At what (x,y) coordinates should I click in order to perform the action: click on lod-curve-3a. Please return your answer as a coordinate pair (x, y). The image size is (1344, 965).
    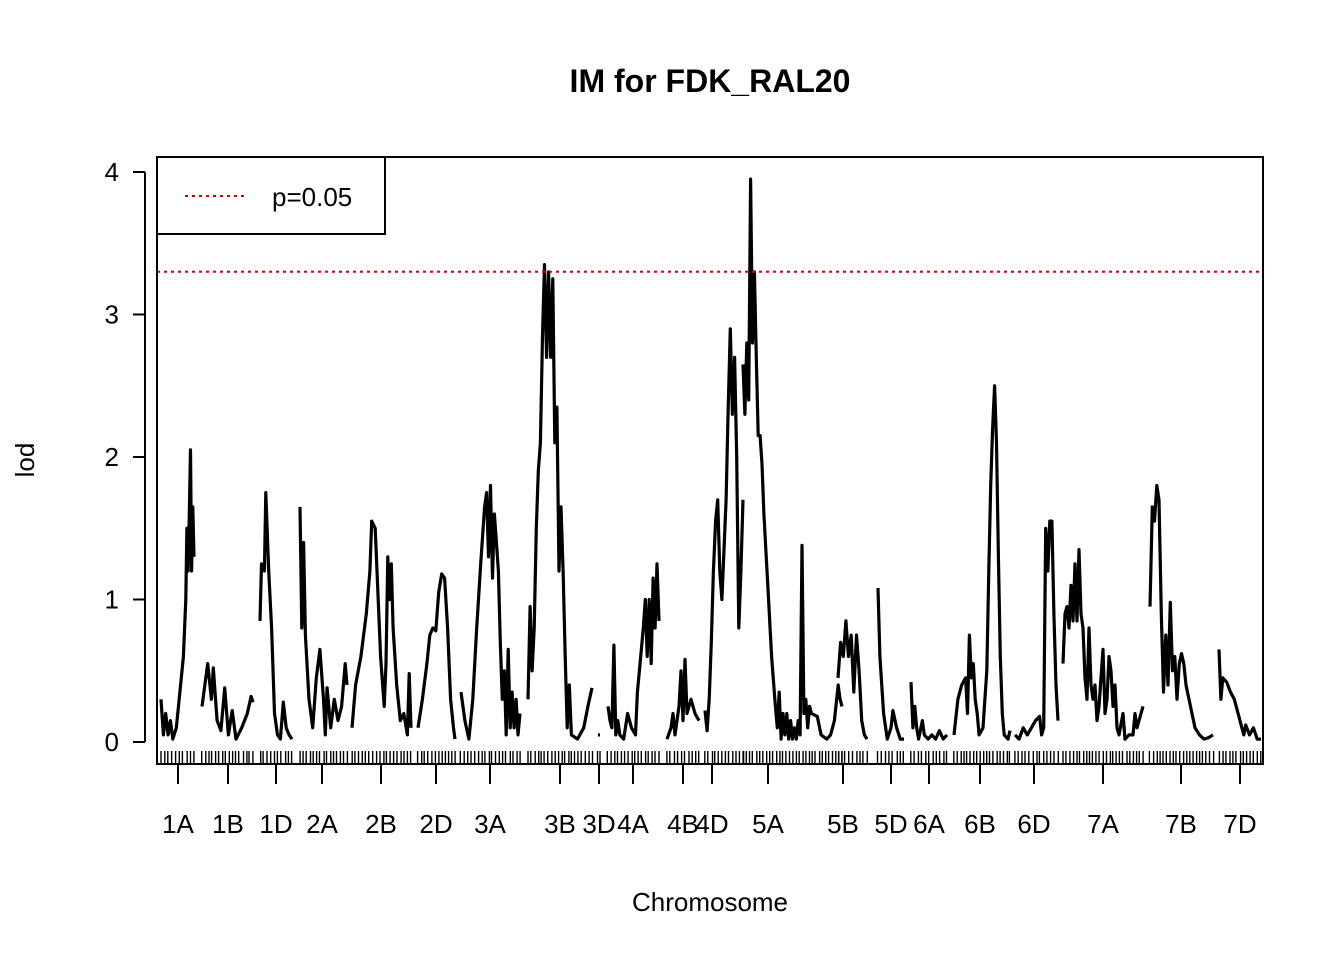
    Looking at the image, I should click on (490, 612).